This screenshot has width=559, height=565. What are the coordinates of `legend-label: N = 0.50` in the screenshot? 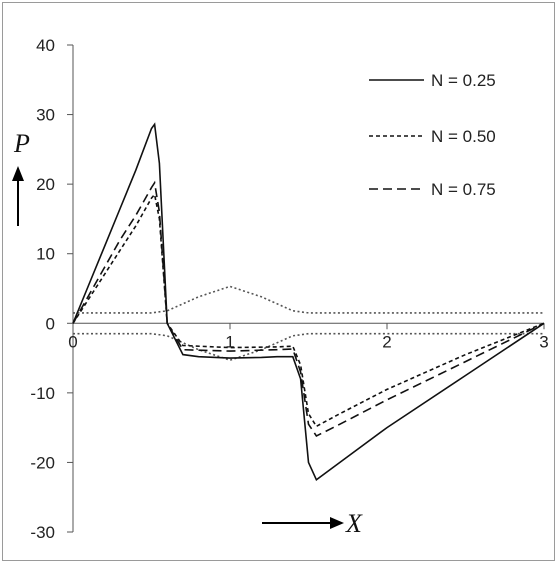 It's located at (463, 136).